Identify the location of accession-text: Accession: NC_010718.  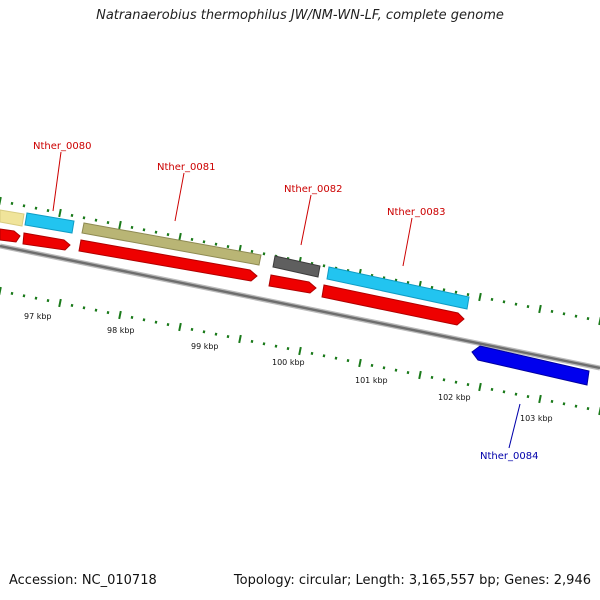
(83, 580).